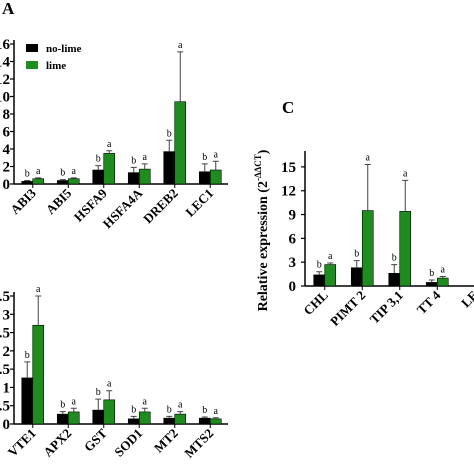 The image size is (474, 474). Describe the element at coordinates (288, 107) in the screenshot. I see `panel-label: C` at that location.